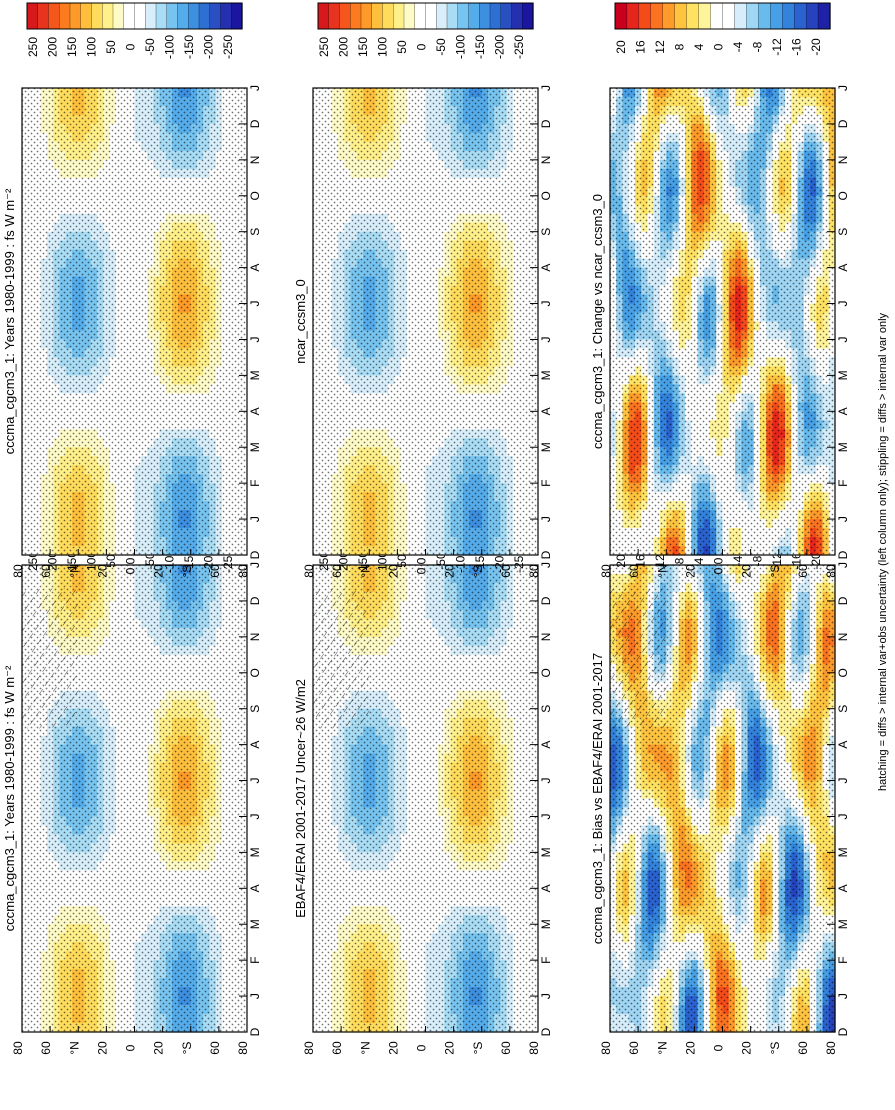 This screenshot has height=1110, width=895. What do you see at coordinates (170, 47) in the screenshot?
I see `colorbar-tick-label: -100` at bounding box center [170, 47].